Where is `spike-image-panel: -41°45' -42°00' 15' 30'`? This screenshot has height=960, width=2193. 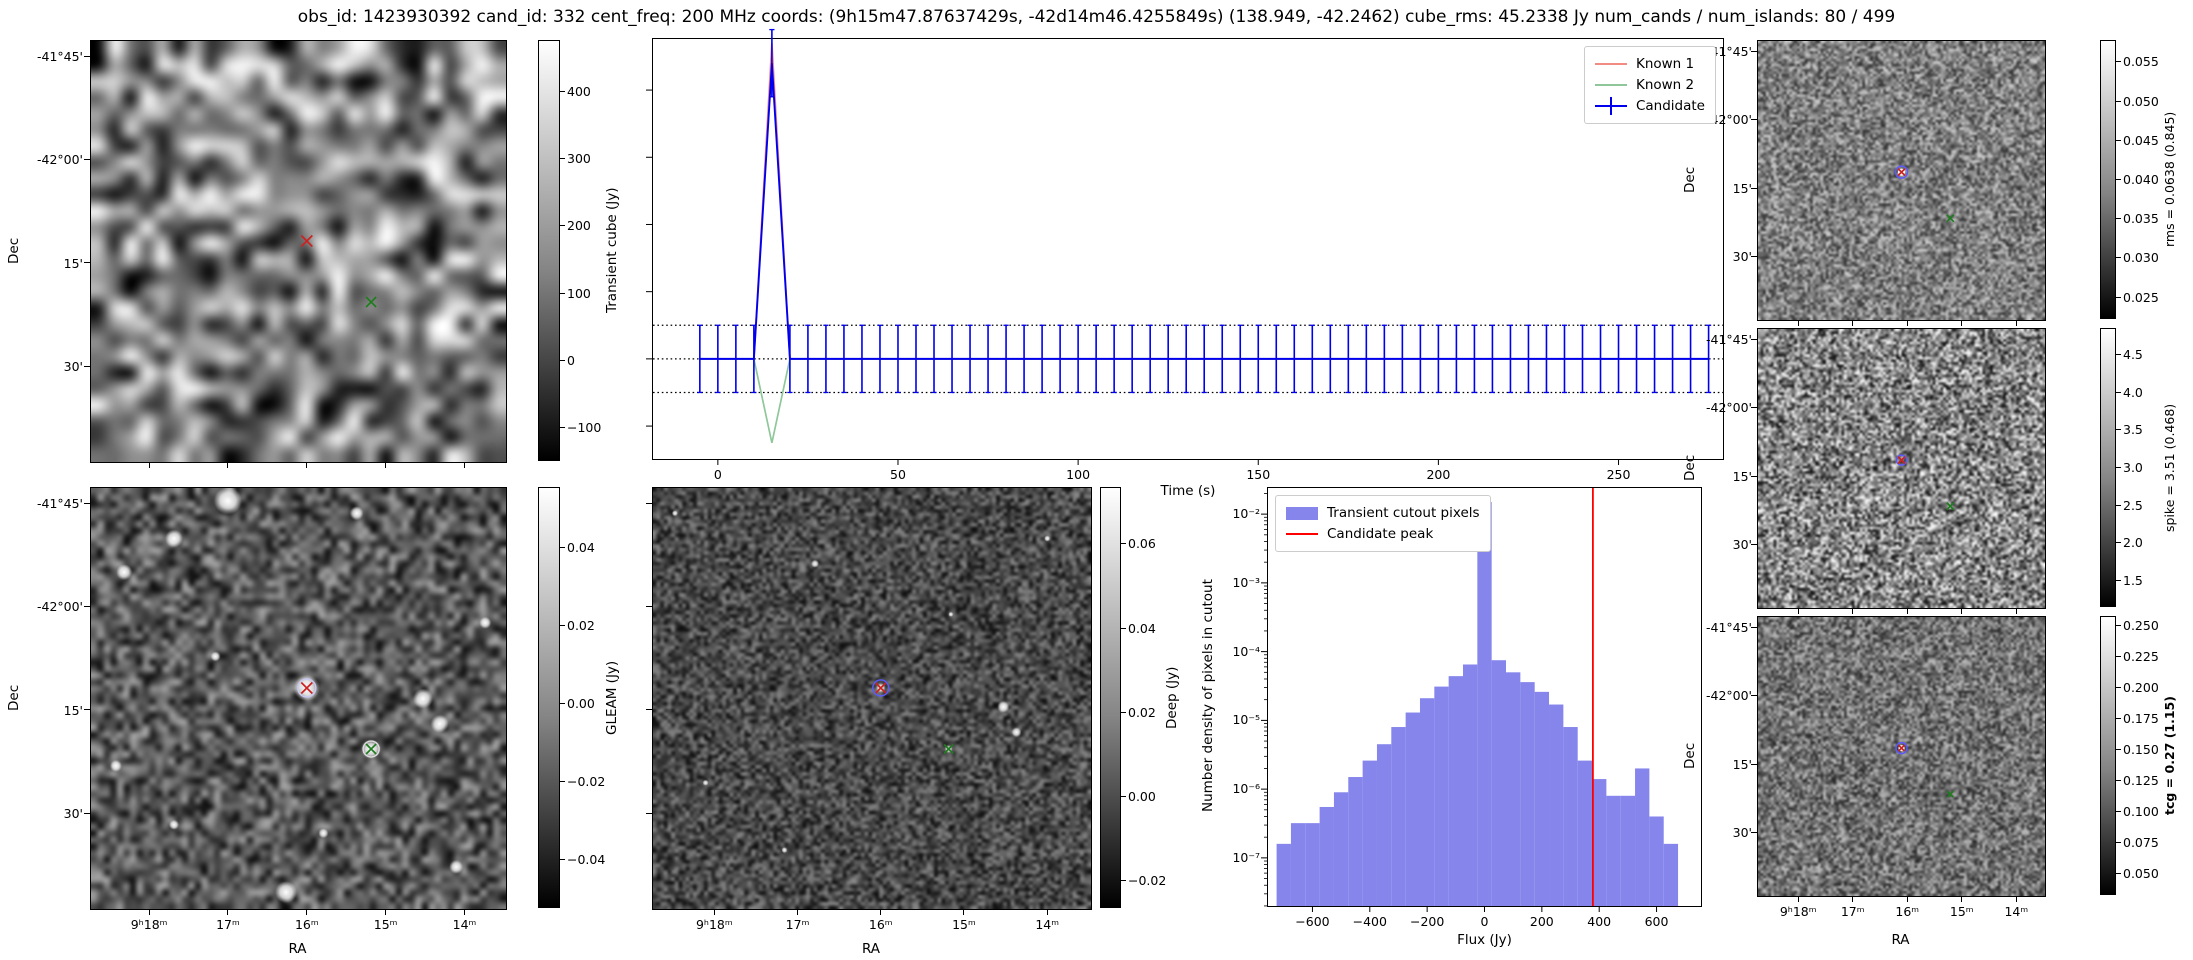 spike-image-panel: -41°45' -42°00' 15' 30' is located at coordinates (1876, 471).